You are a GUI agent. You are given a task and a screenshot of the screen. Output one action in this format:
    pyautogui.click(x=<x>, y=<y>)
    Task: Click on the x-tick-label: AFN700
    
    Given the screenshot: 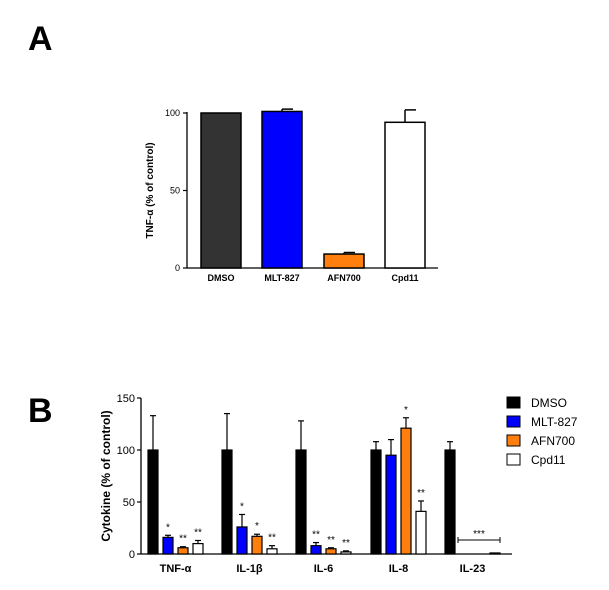 What is the action you would take?
    pyautogui.click(x=344, y=278)
    